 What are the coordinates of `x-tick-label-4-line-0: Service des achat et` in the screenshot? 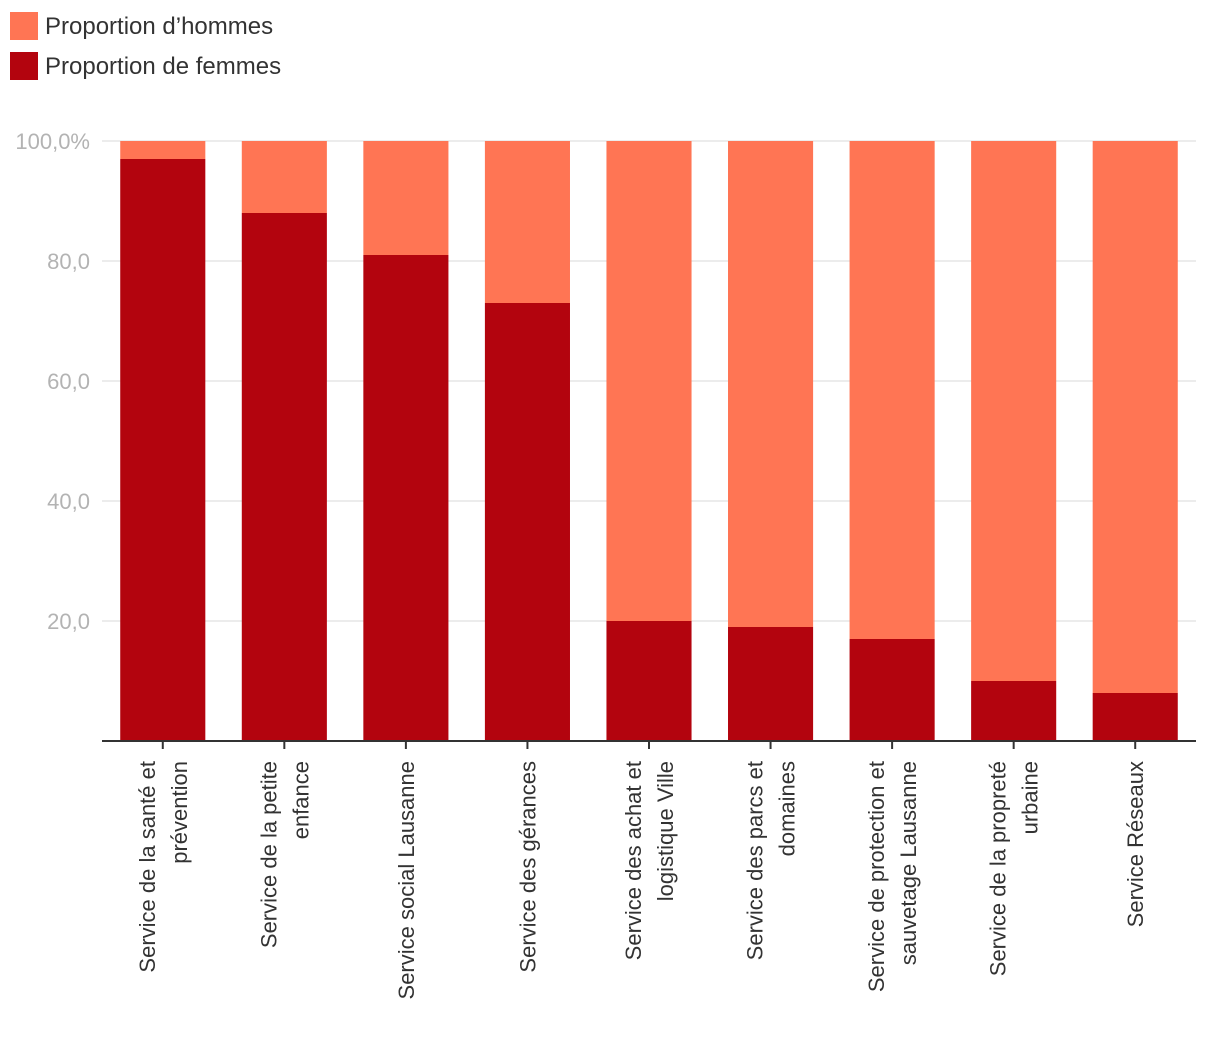 It's located at (633, 860).